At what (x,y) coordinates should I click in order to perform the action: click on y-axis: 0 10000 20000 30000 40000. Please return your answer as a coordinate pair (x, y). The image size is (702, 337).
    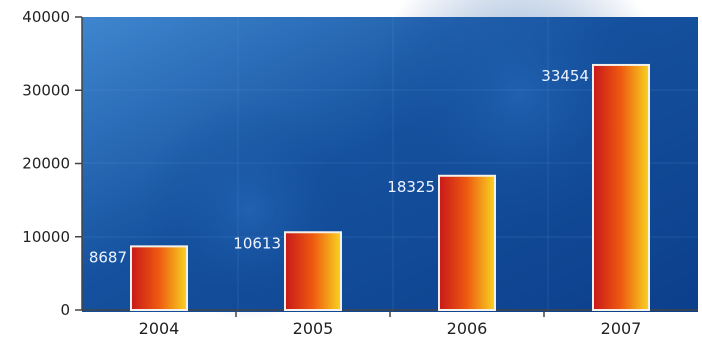
    Looking at the image, I should click on (52, 163).